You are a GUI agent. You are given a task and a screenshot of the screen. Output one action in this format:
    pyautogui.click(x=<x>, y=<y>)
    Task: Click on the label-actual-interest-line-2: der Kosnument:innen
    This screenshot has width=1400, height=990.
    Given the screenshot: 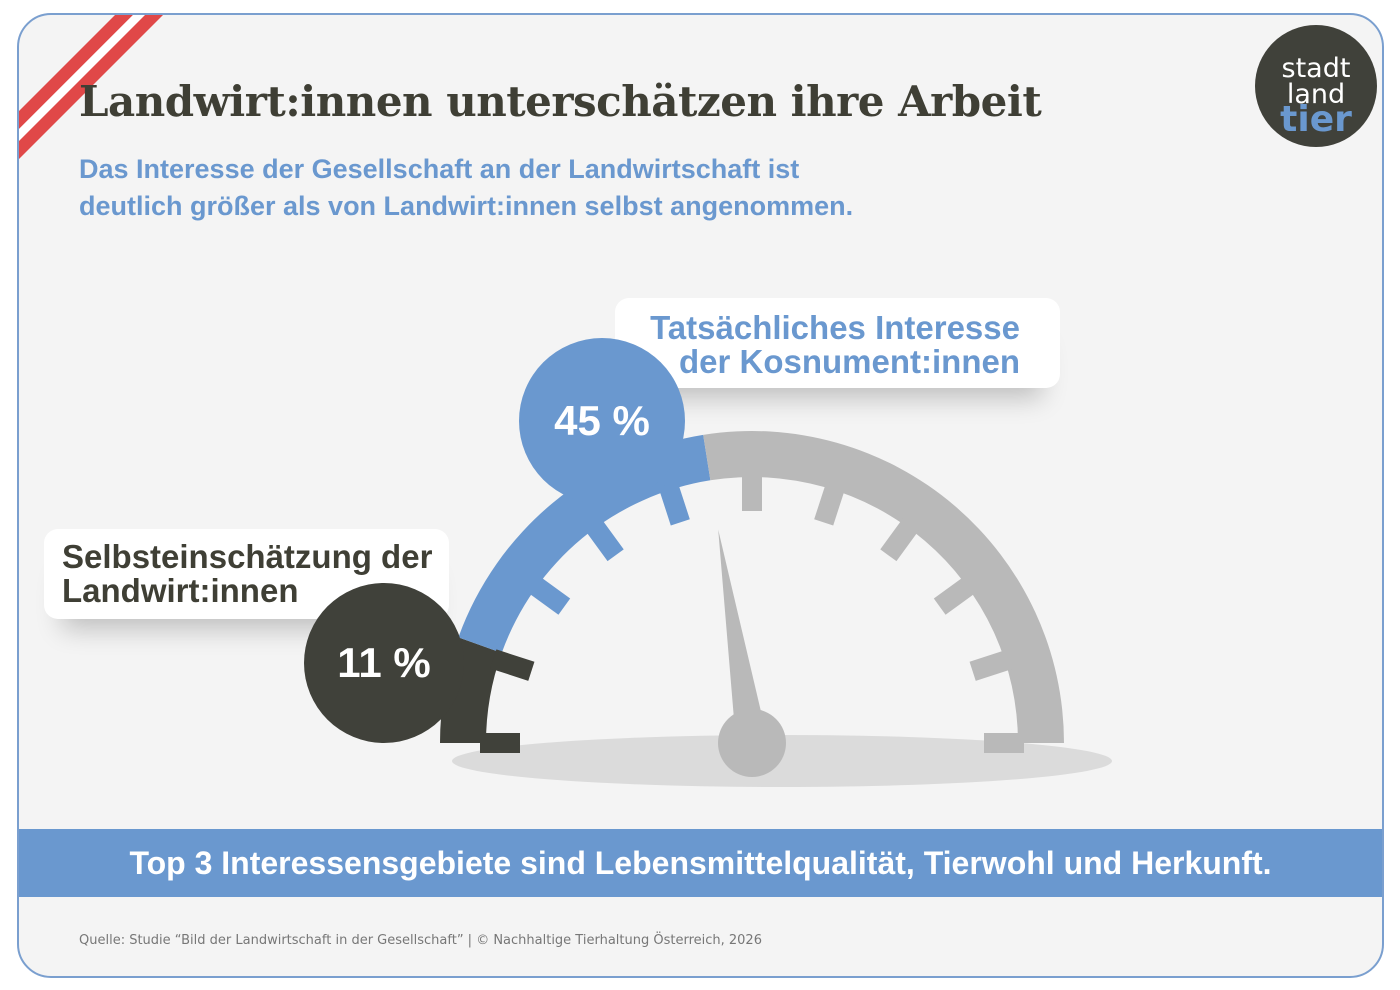 What is the action you would take?
    pyautogui.click(x=849, y=361)
    